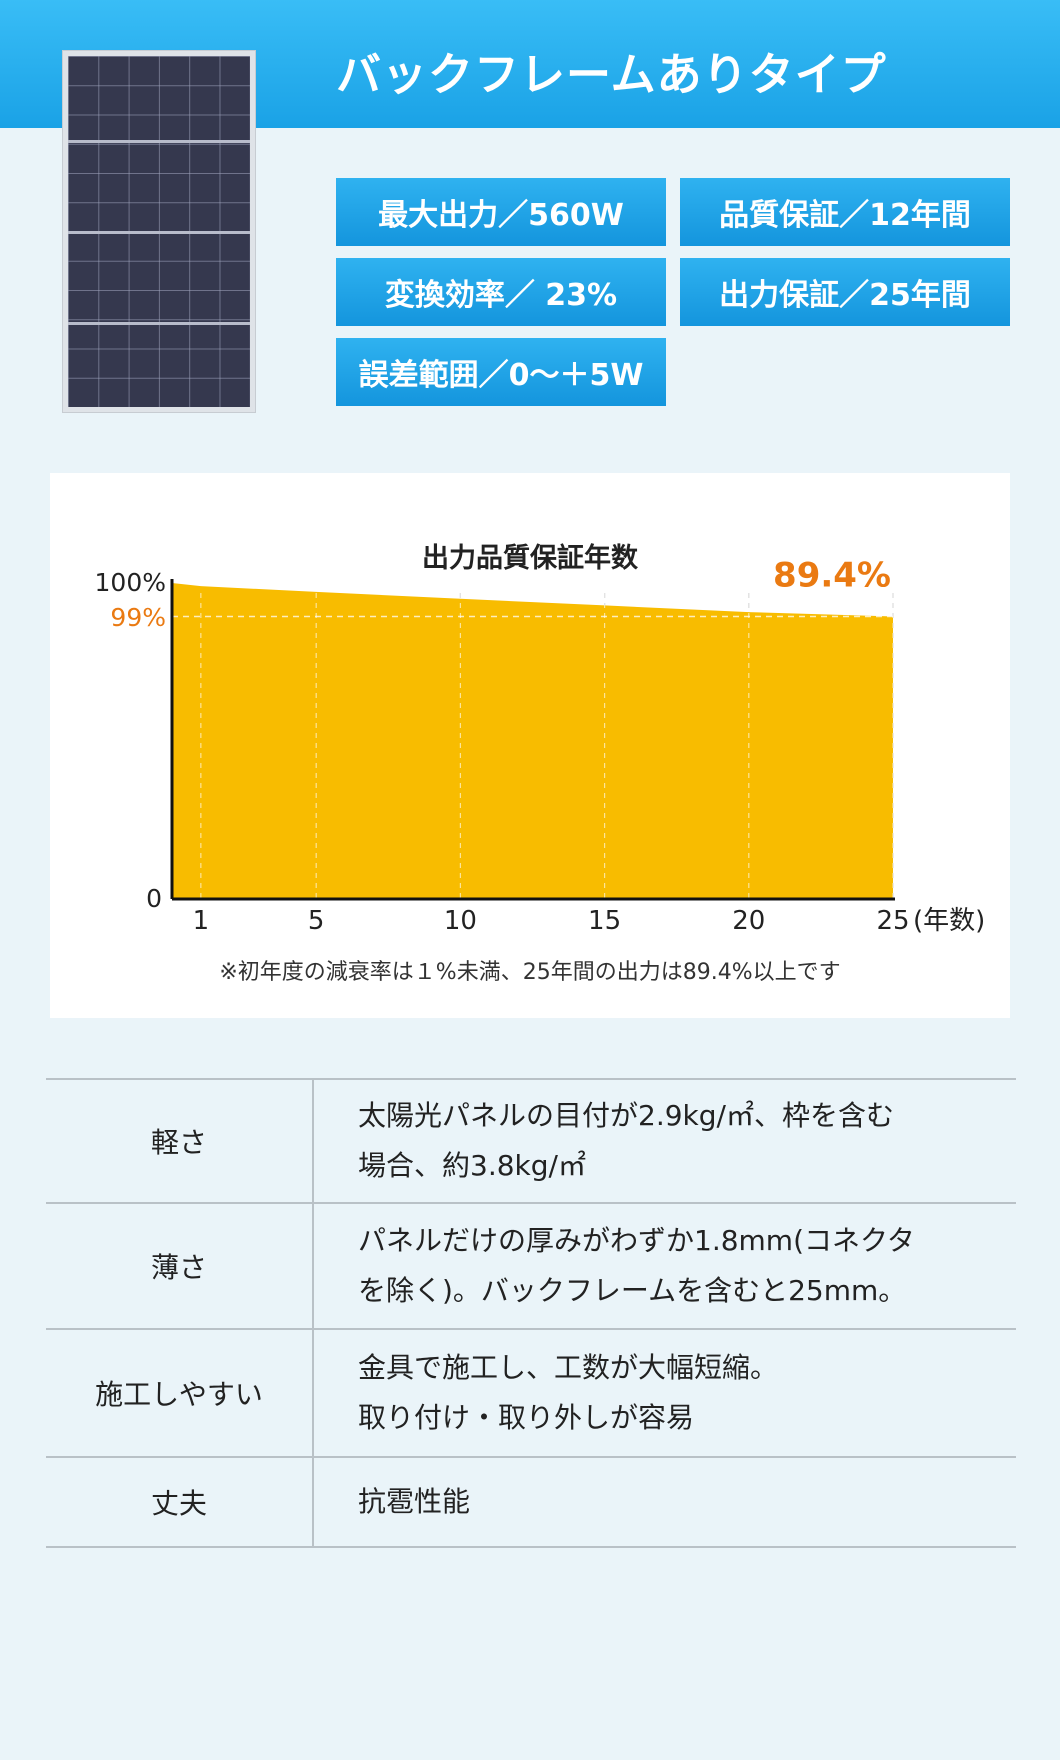 This screenshot has width=1060, height=1760. I want to click on x-tick-label: 25, so click(892, 921).